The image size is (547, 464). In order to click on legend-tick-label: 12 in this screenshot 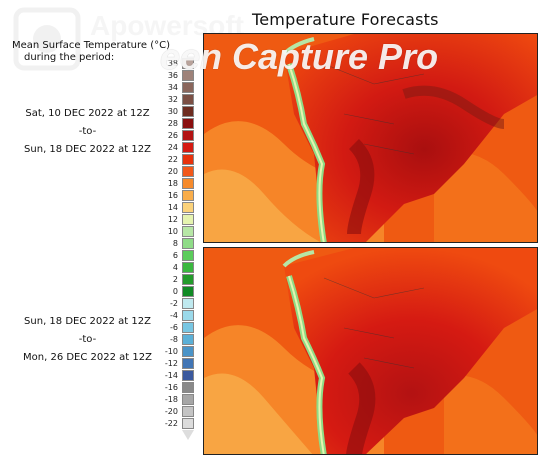, I will do `click(172, 219)`.